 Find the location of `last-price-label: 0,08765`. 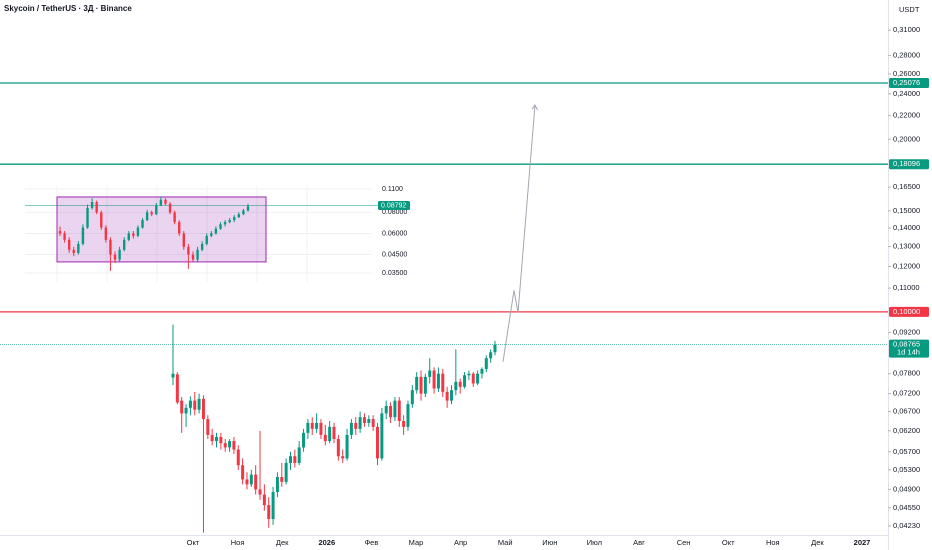

last-price-label: 0,08765 is located at coordinates (906, 344).